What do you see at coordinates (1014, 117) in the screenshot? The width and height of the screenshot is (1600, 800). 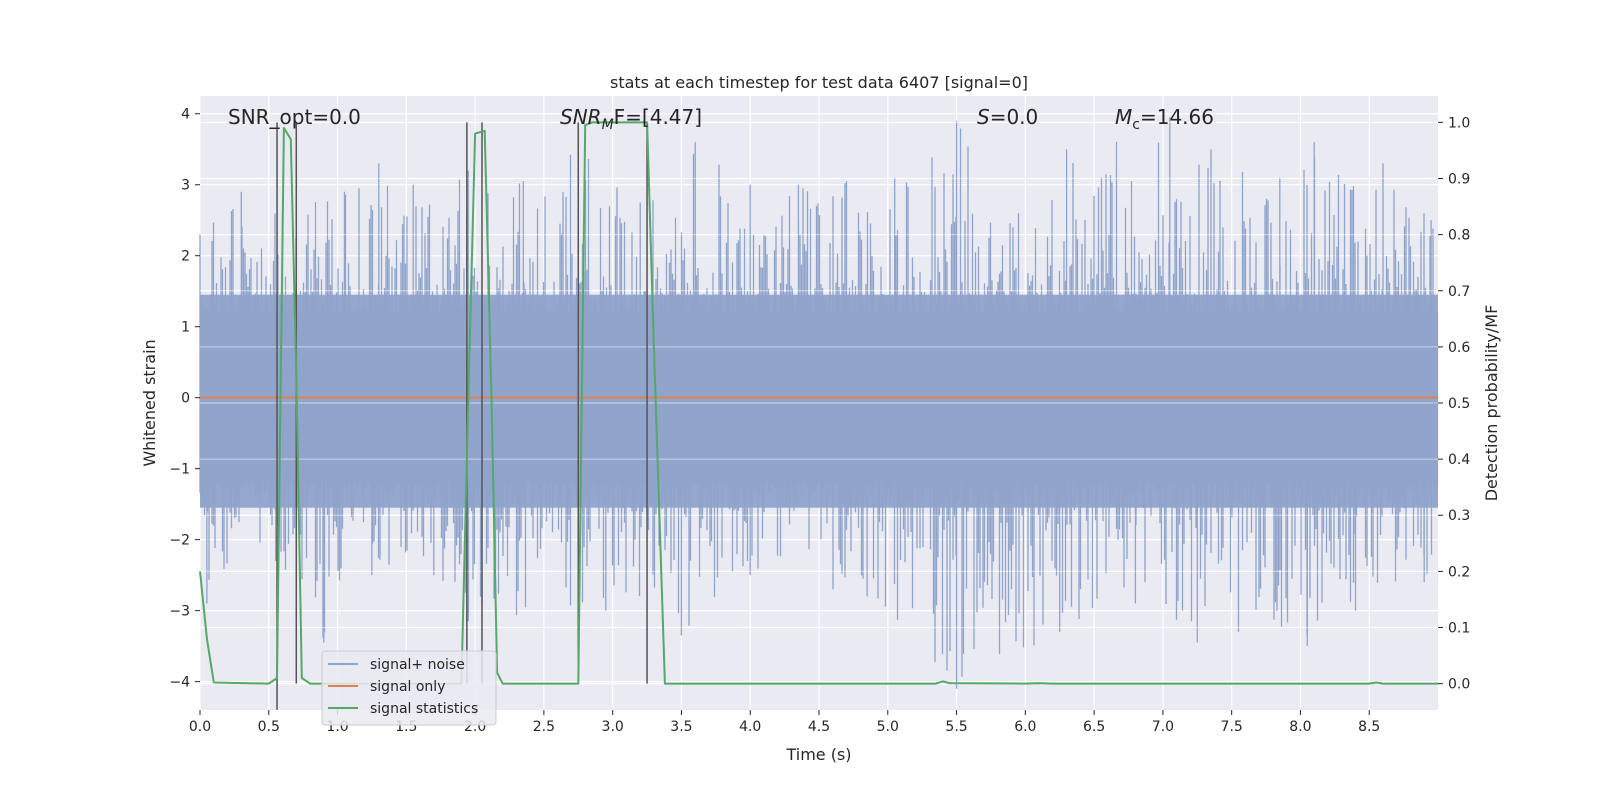 I see `s-rest: =0.0` at bounding box center [1014, 117].